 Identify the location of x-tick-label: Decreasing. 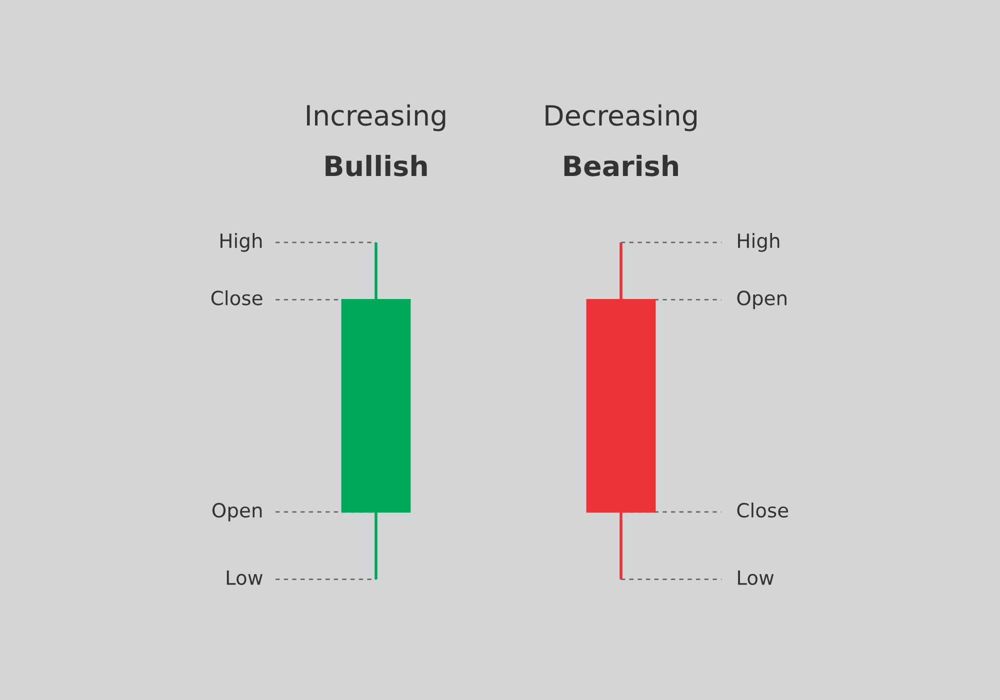
(621, 118).